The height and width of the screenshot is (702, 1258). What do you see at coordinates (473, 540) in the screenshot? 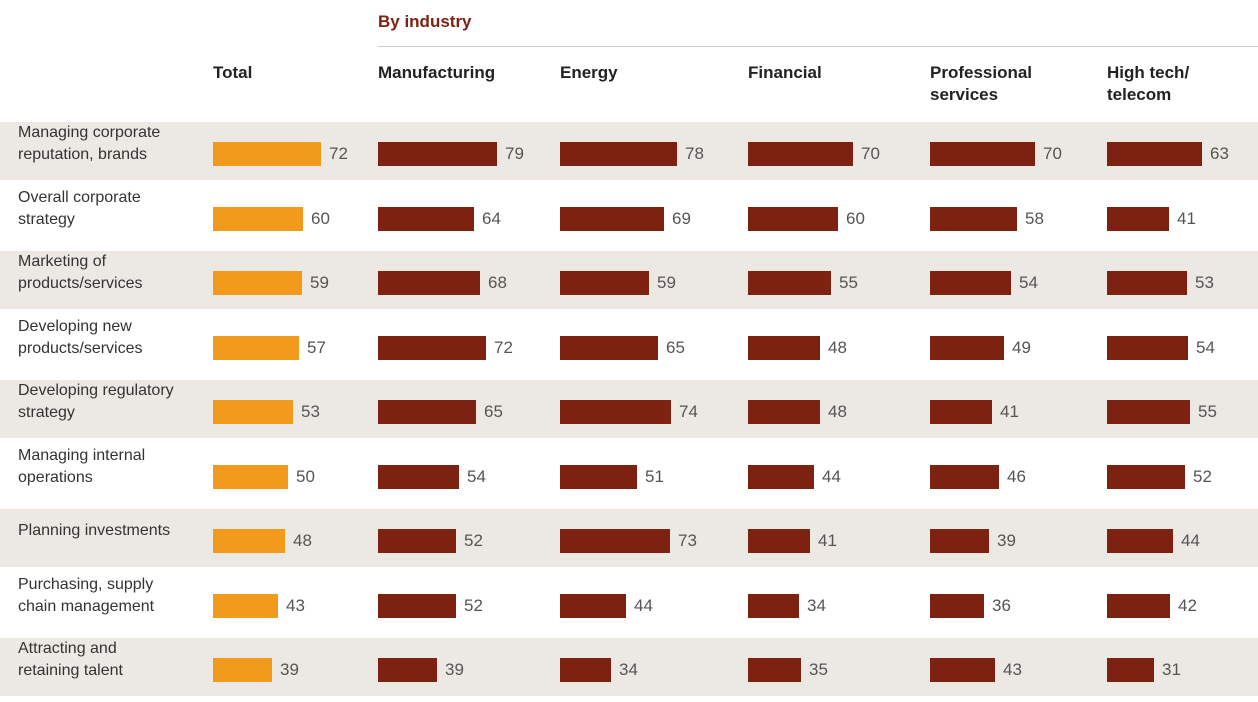
I see `bar-value-label: 52` at bounding box center [473, 540].